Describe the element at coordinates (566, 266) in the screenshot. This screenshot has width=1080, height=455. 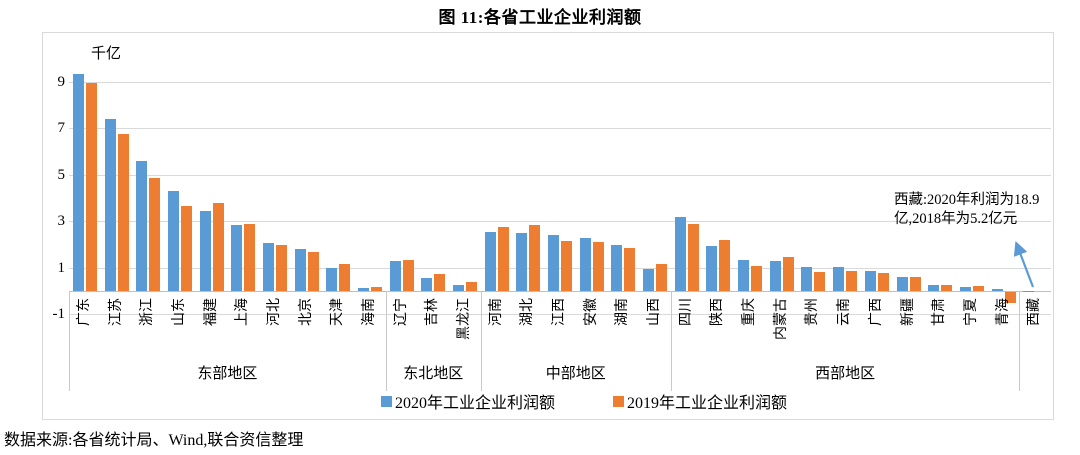
I see `bar-江西-2019年` at that location.